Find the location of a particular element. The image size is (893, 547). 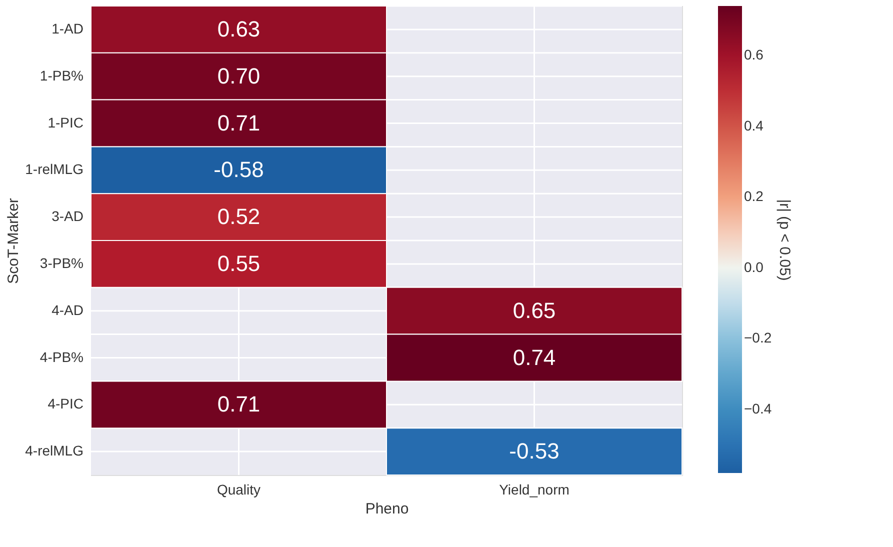

data-label: 0.52 is located at coordinates (238, 217).